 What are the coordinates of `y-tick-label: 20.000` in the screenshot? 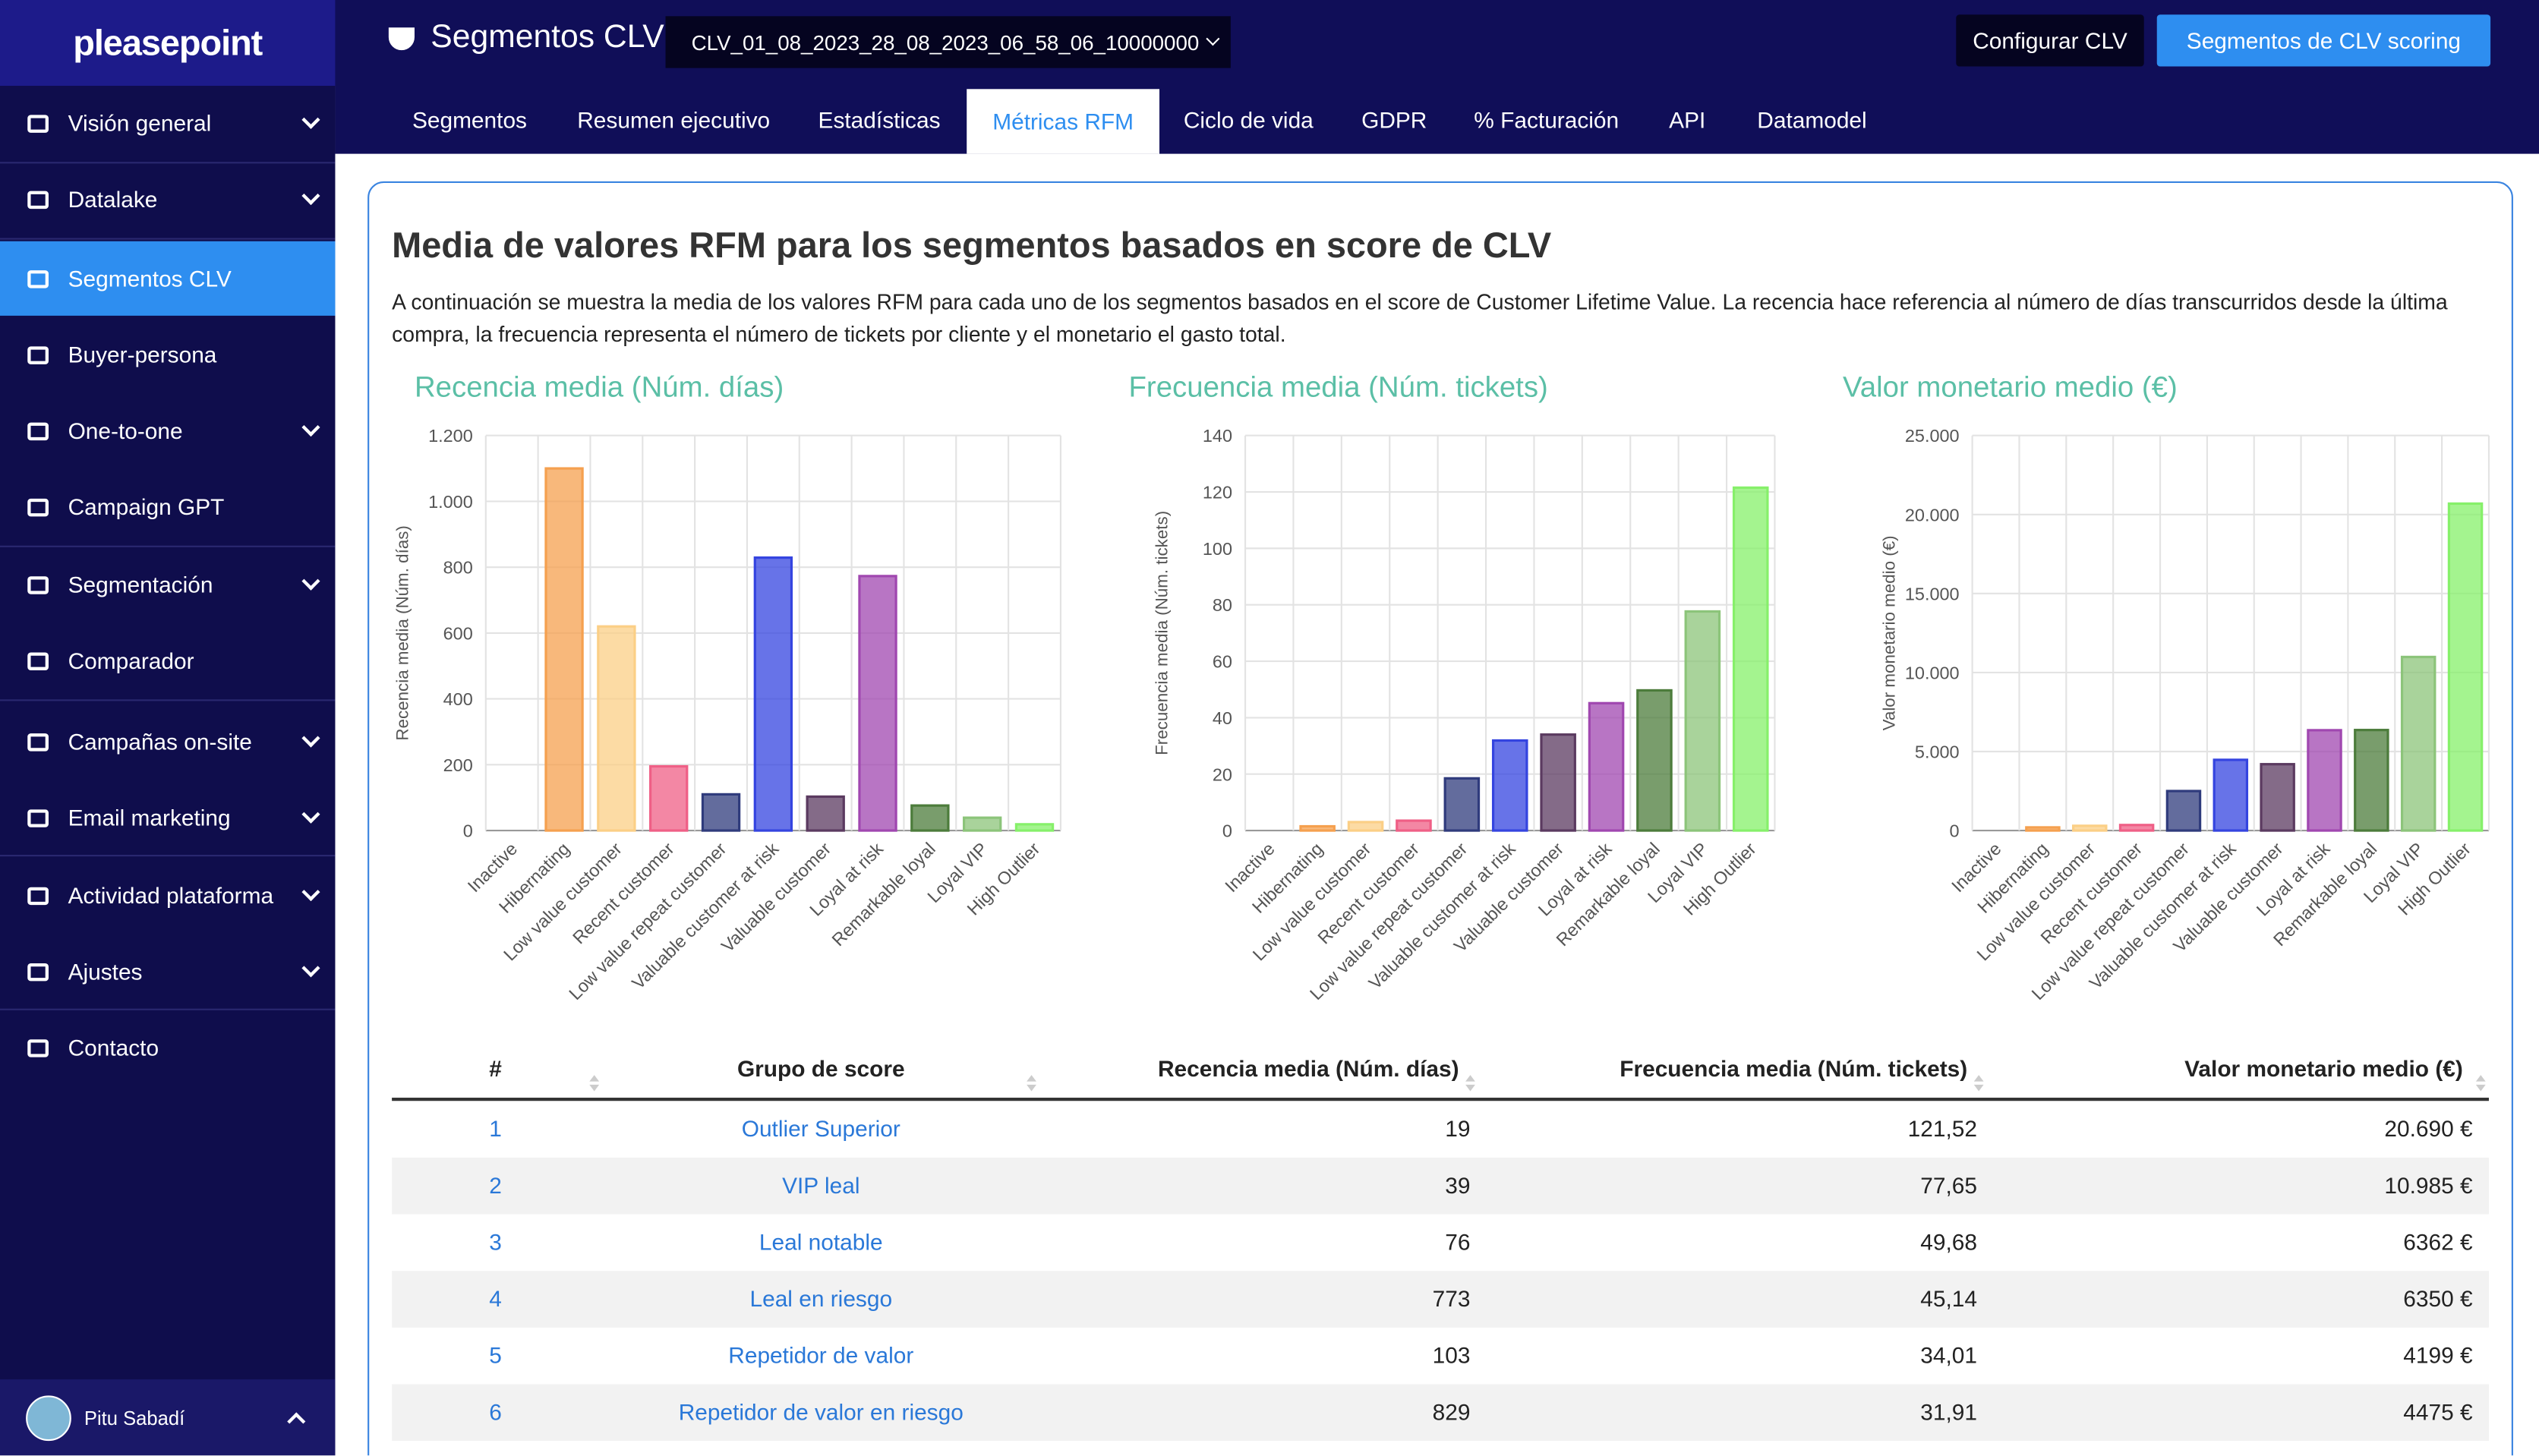 It's located at (1933, 515).